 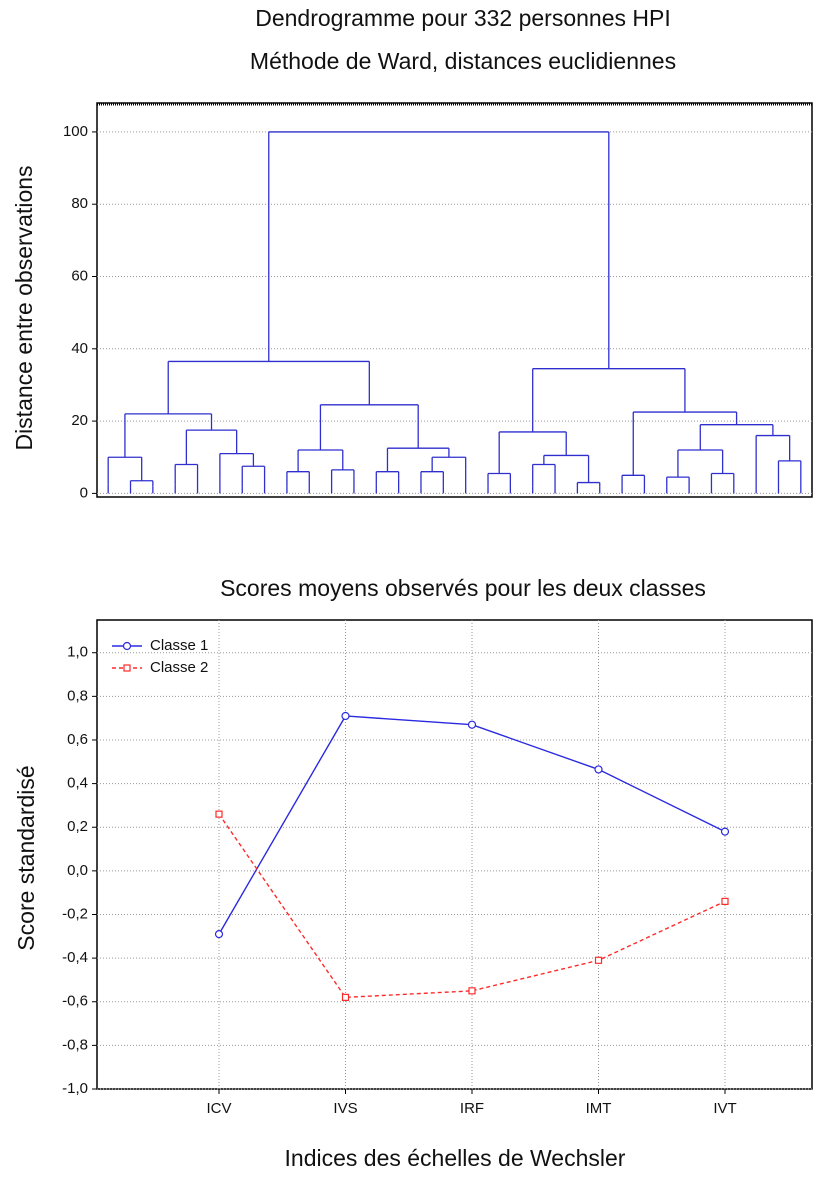 I want to click on x-tick-label: IVS, so click(x=345, y=1108).